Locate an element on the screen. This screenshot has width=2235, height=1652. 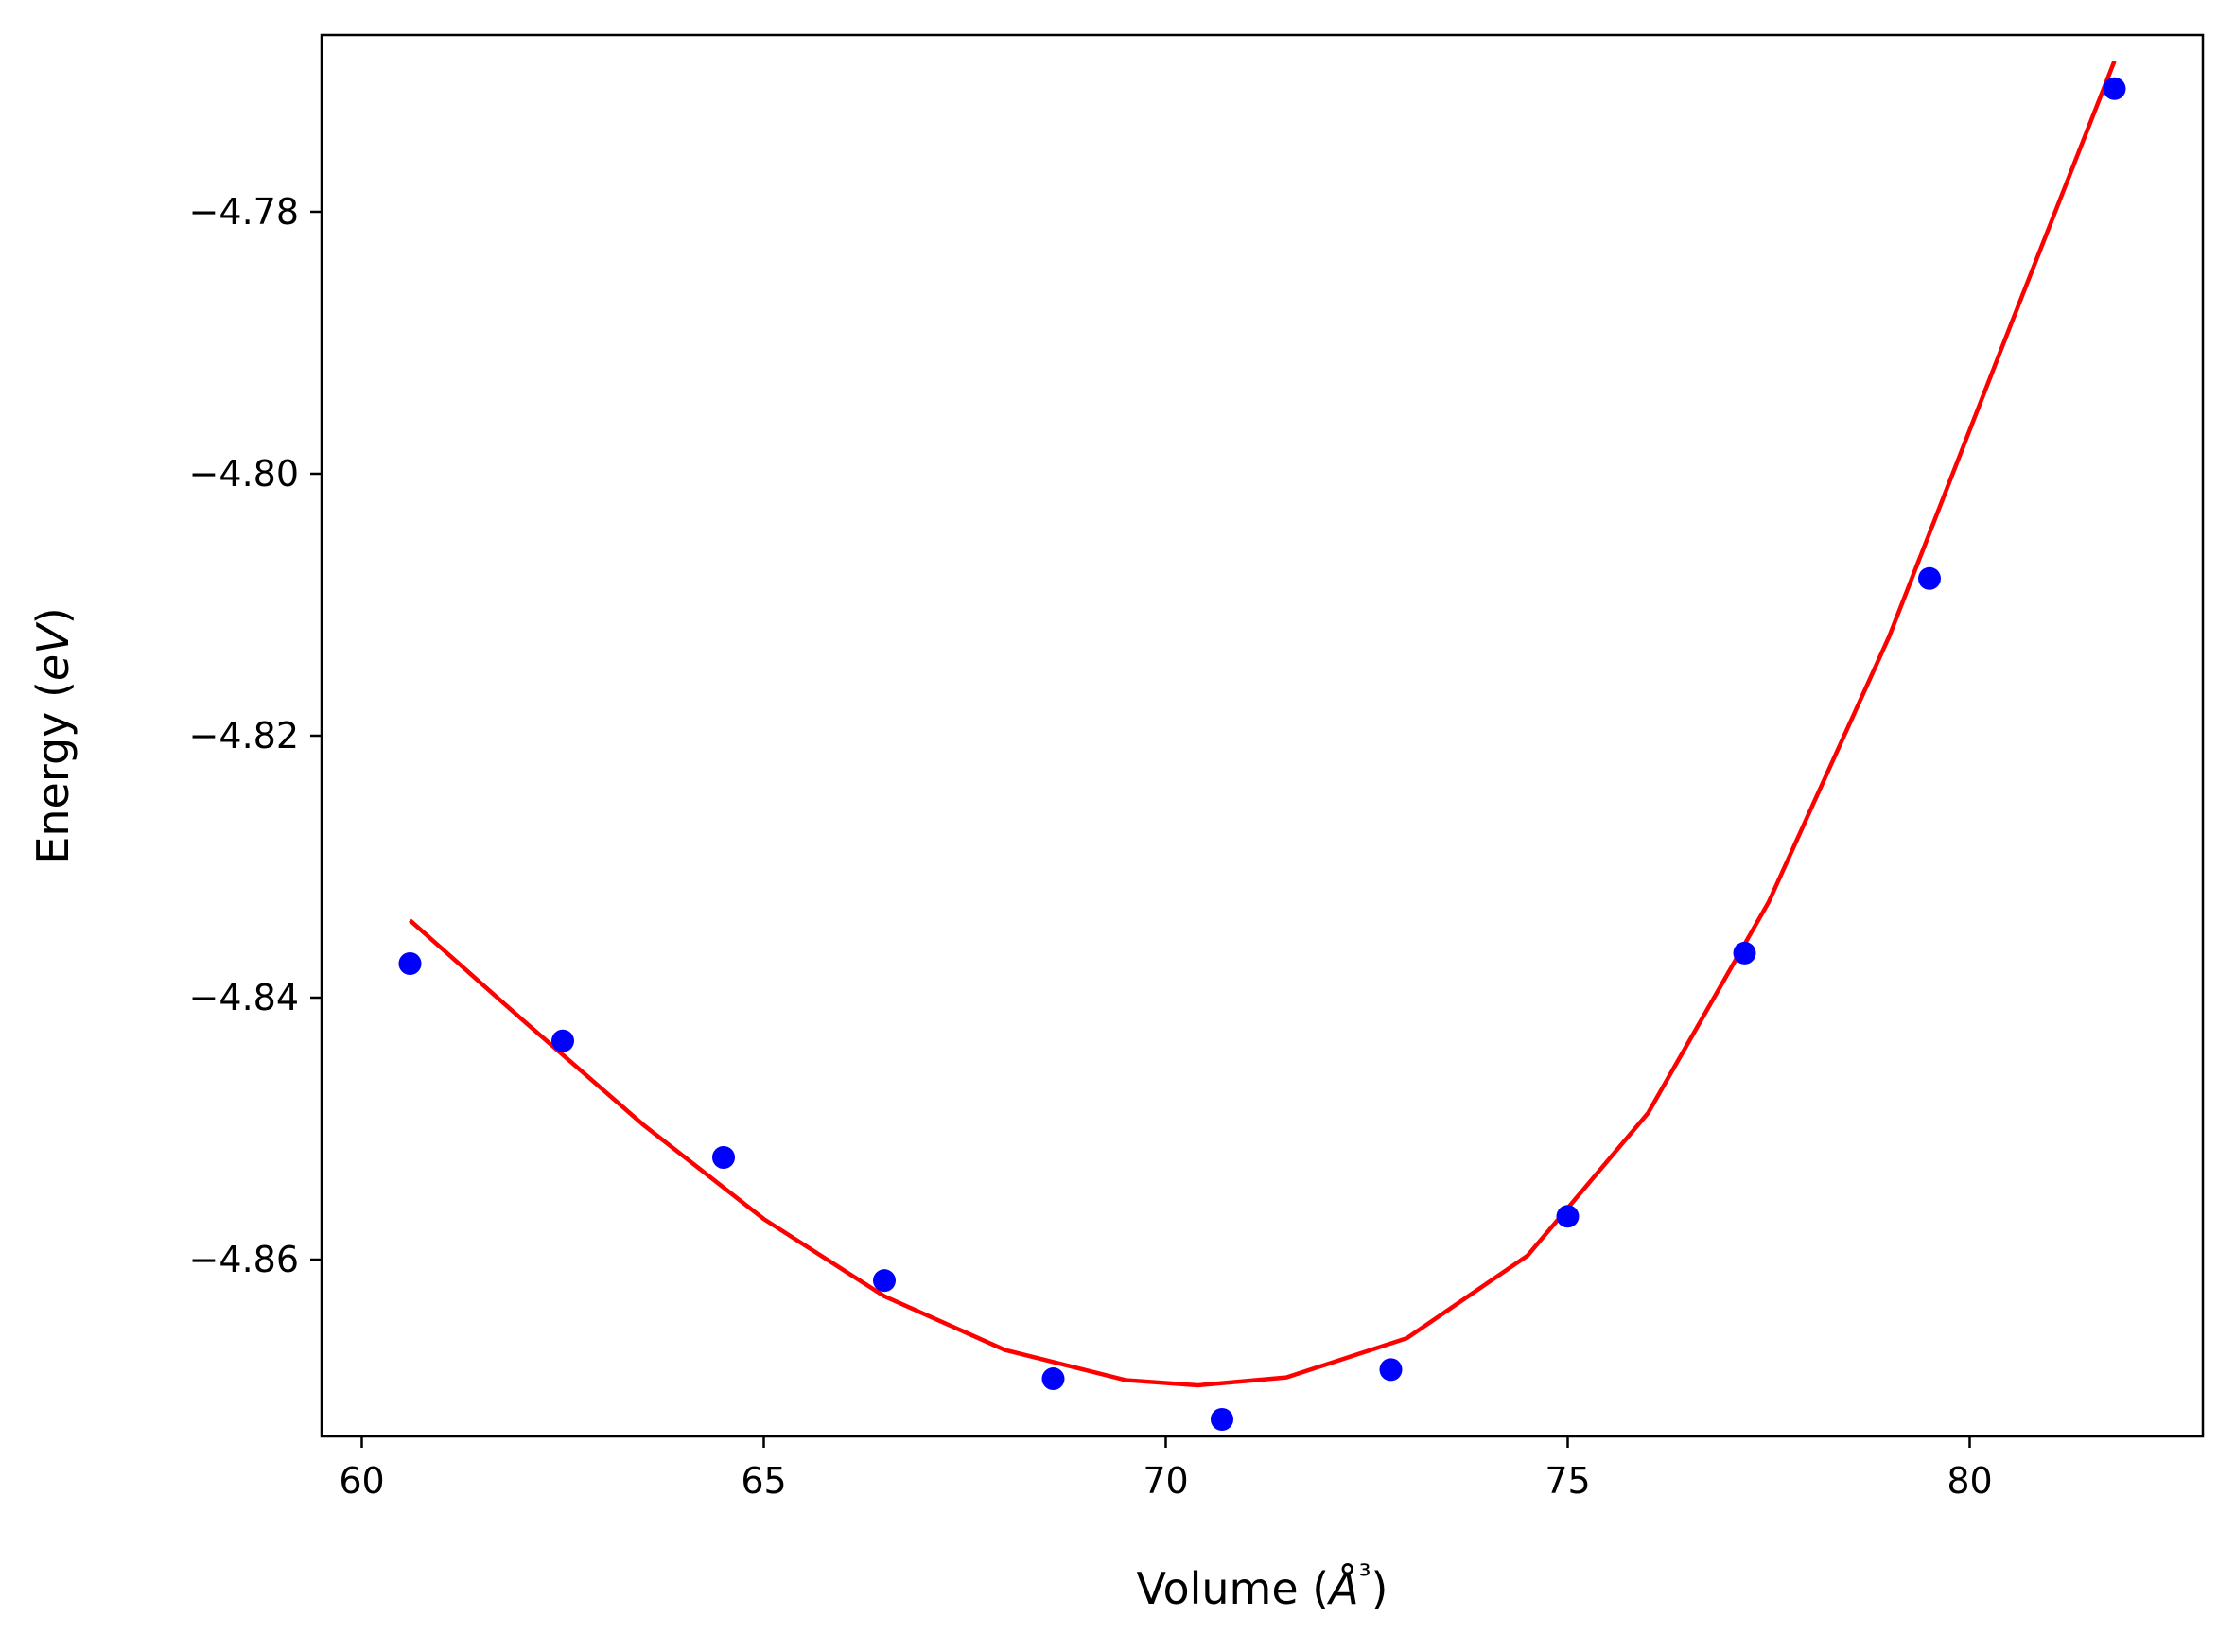
y-axis-label: Energy (eV) is located at coordinates (53, 735).